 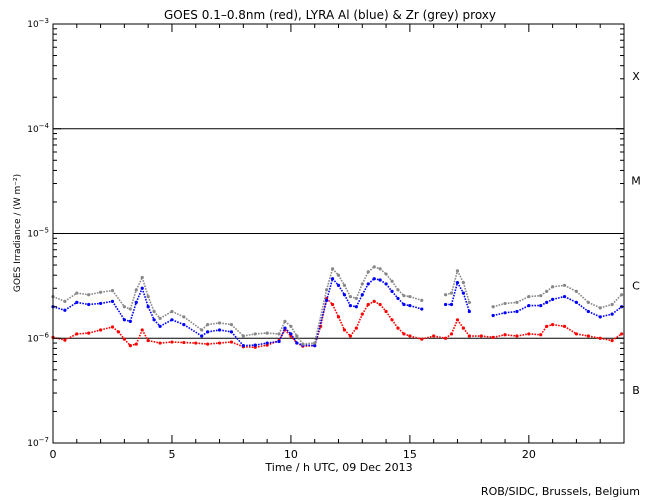 I want to click on x-tick-labels: 0 5 10 15 20, so click(x=293, y=454).